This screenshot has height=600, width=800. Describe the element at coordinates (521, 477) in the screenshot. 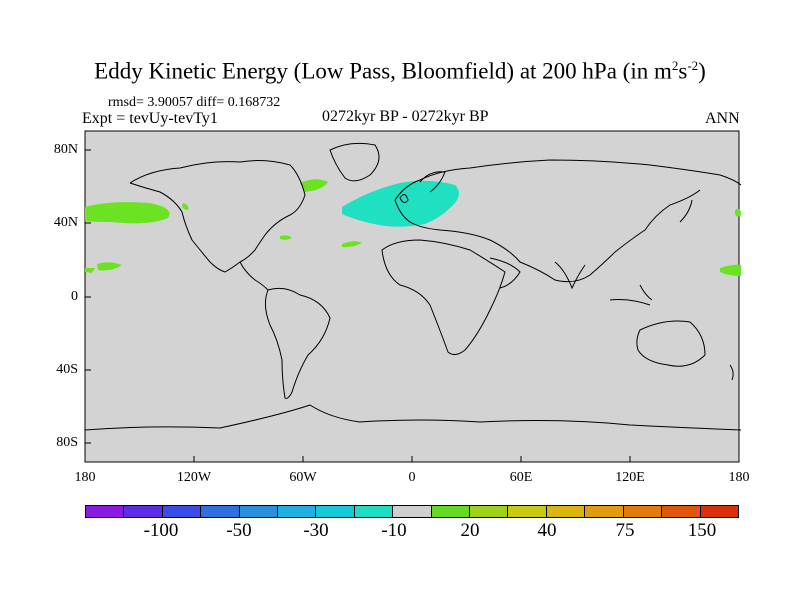

I see `lon-label-60e: 60E` at that location.